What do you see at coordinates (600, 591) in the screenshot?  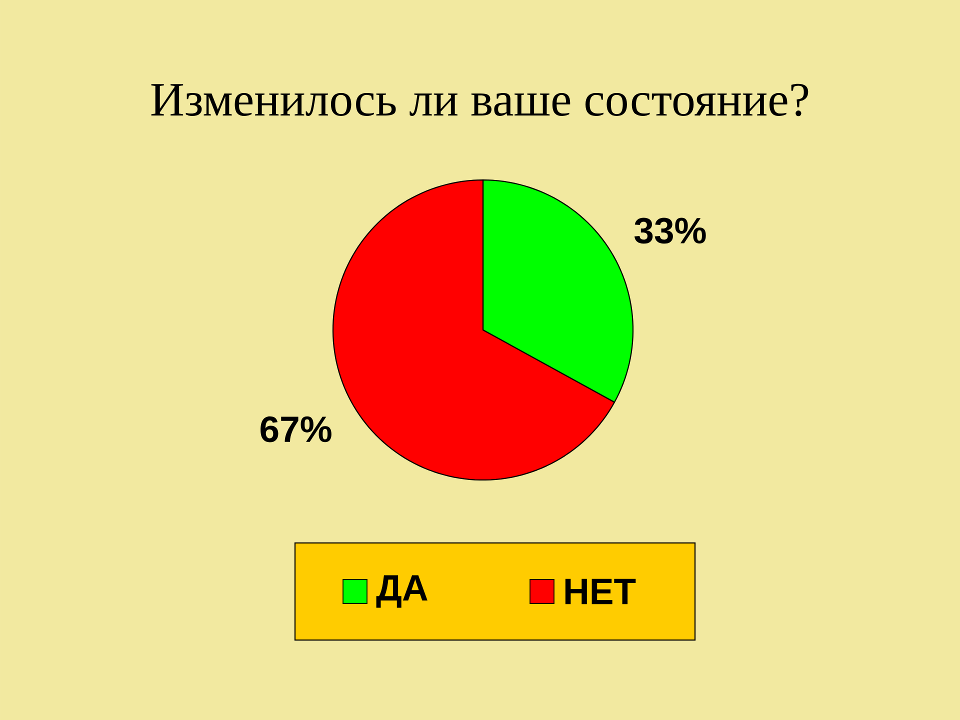 I see `legend-label: НЕТ` at bounding box center [600, 591].